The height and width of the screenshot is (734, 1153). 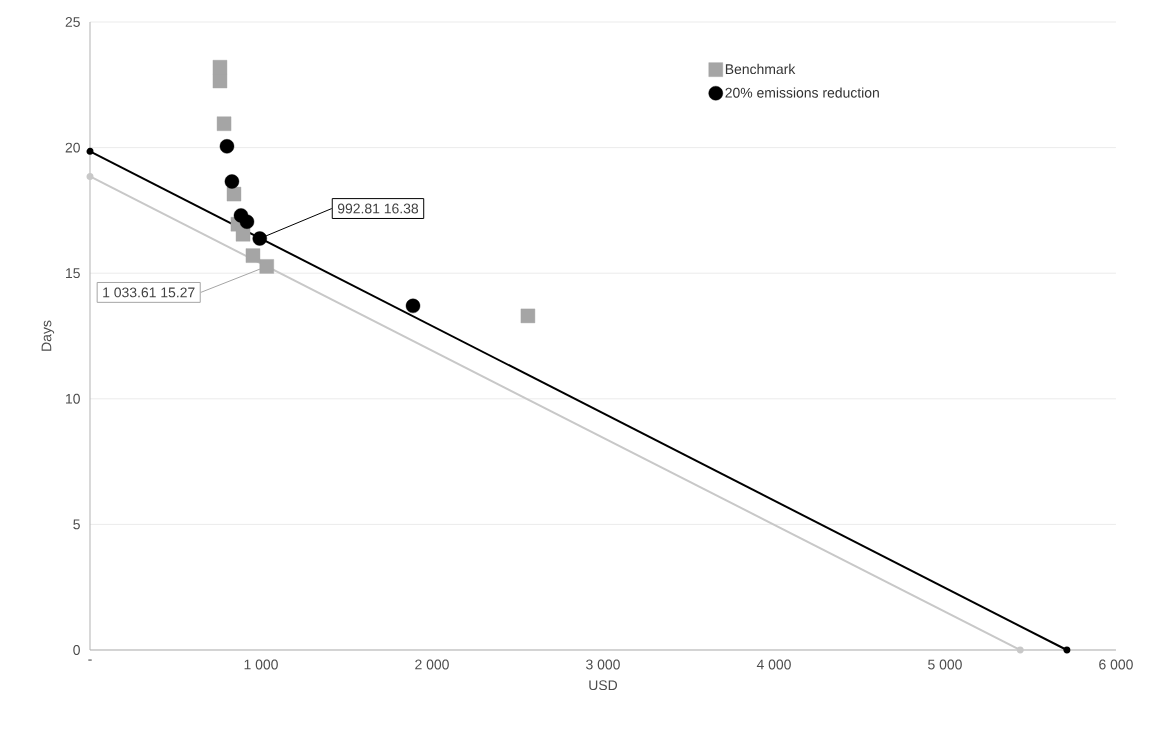 I want to click on y-tick-label: 10, so click(x=73, y=398).